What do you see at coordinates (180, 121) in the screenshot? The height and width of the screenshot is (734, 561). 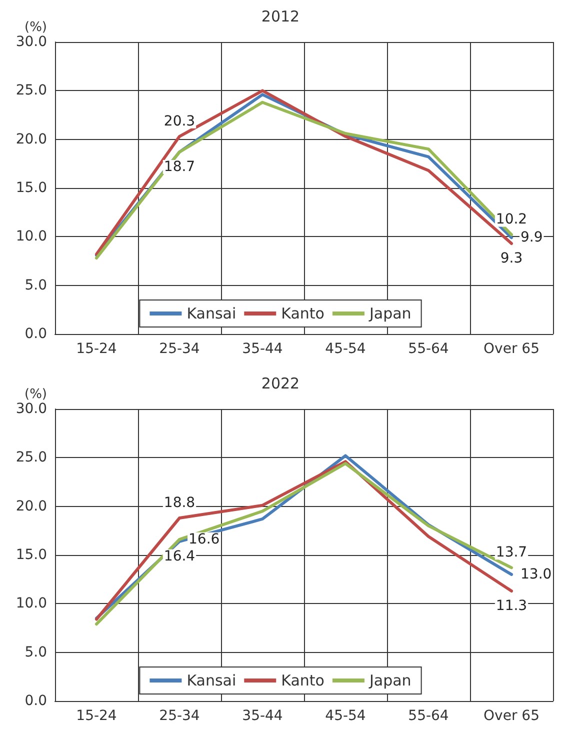 I see `data-label: 20.3` at bounding box center [180, 121].